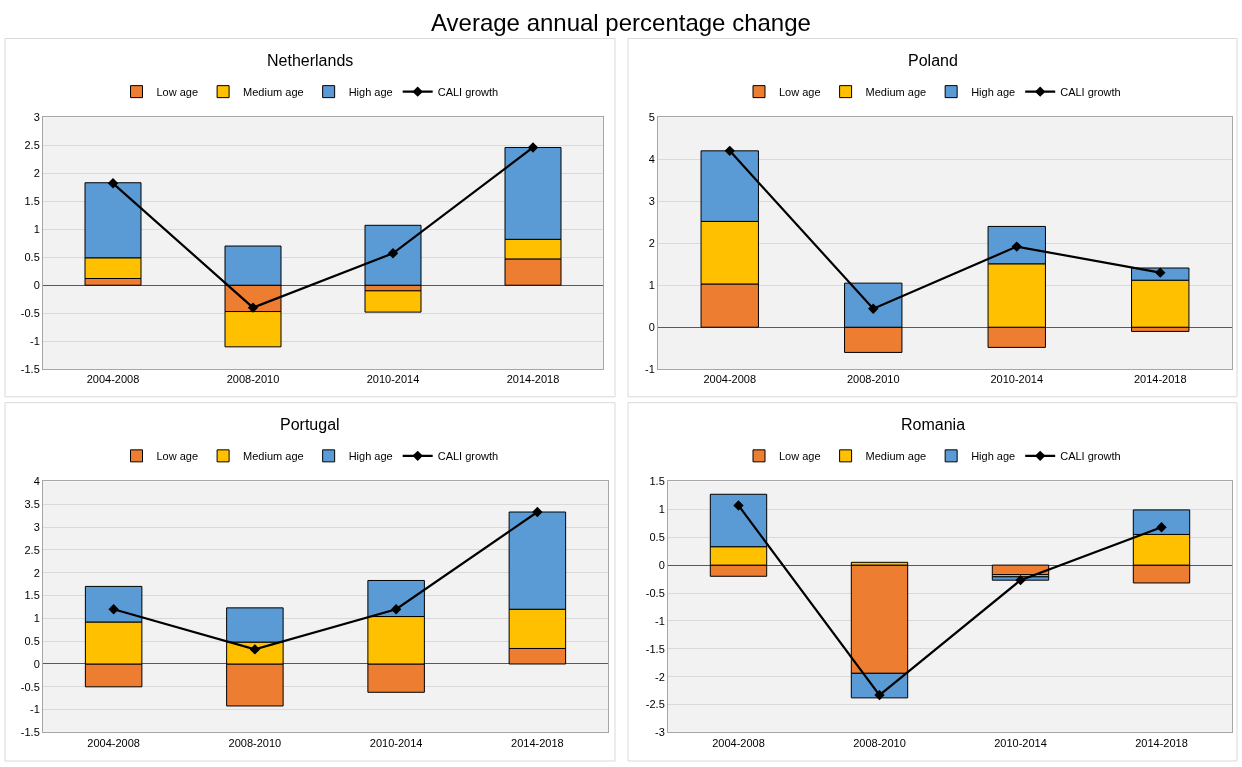 This screenshot has width=1242, height=767. I want to click on y-tick-label: -2, so click(660, 676).